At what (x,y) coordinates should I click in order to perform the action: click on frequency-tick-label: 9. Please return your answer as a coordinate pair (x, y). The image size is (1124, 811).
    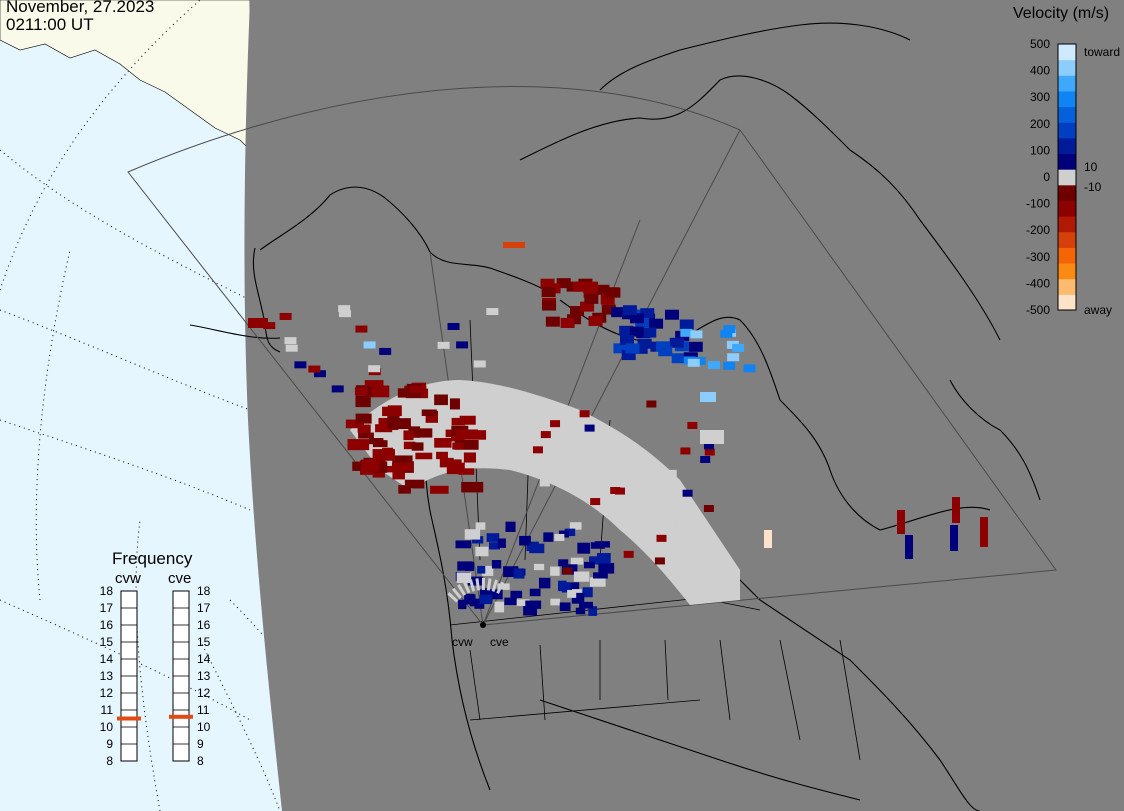
    Looking at the image, I should click on (109, 744).